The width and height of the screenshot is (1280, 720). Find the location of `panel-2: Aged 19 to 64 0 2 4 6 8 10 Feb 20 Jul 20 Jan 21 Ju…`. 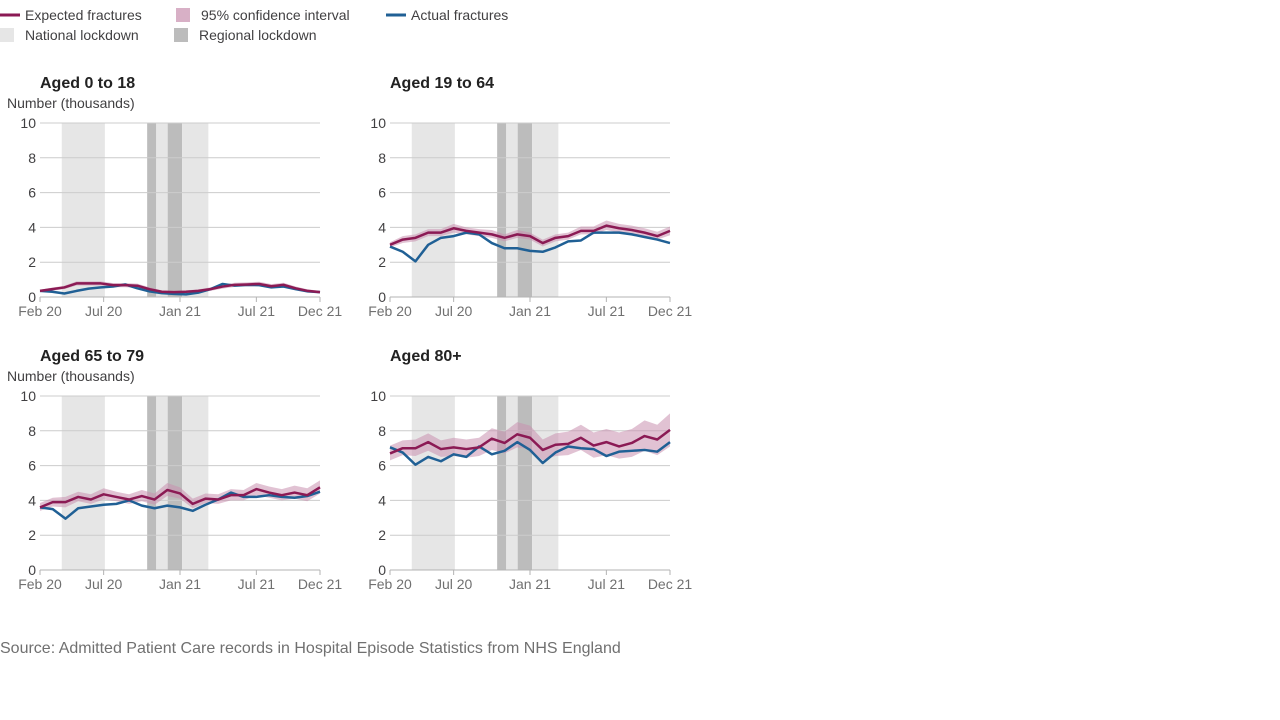

panel-2: Aged 19 to 64 0 2 4 6 8 10 Feb 20 Jul 20 Jan 21 Ju… is located at coordinates (530, 197).